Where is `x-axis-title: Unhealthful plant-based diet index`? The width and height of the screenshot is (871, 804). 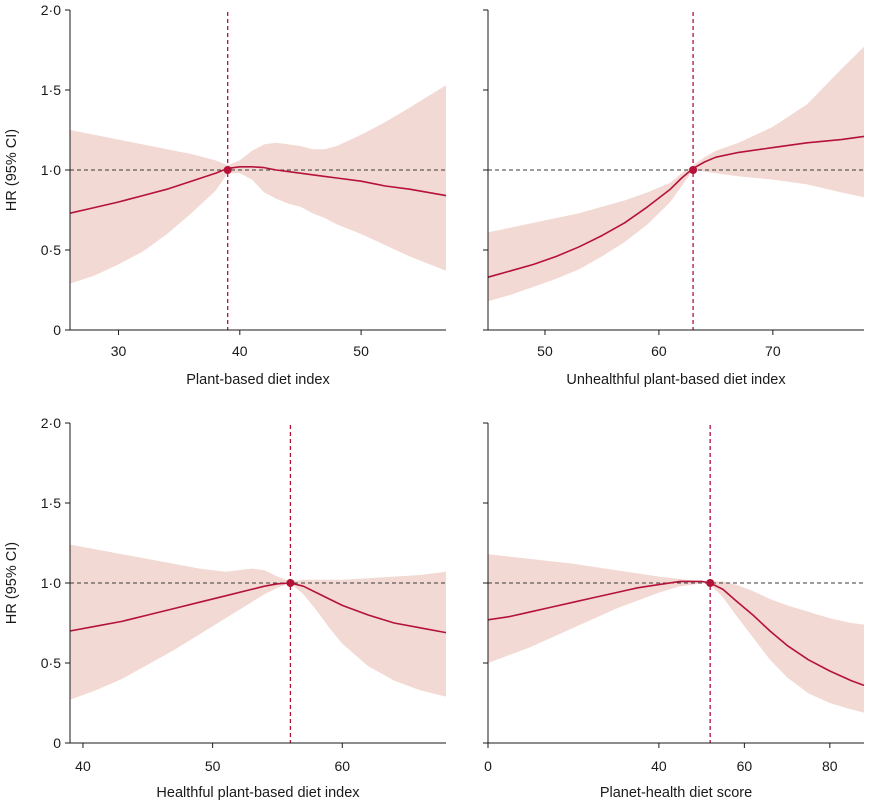
x-axis-title: Unhealthful plant-based diet index is located at coordinates (676, 380).